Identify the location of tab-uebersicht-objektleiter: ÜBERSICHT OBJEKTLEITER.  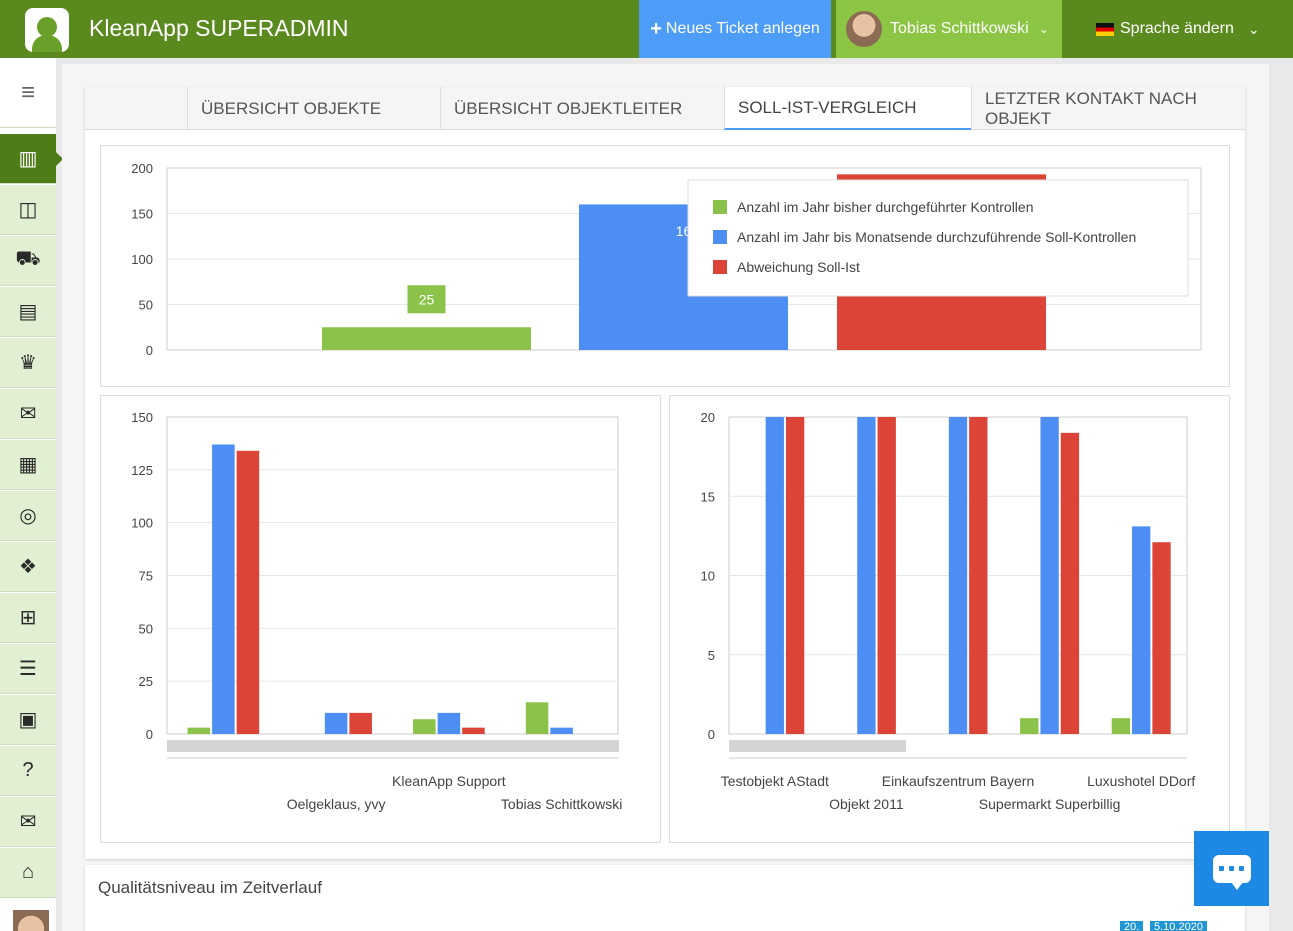
(582, 108).